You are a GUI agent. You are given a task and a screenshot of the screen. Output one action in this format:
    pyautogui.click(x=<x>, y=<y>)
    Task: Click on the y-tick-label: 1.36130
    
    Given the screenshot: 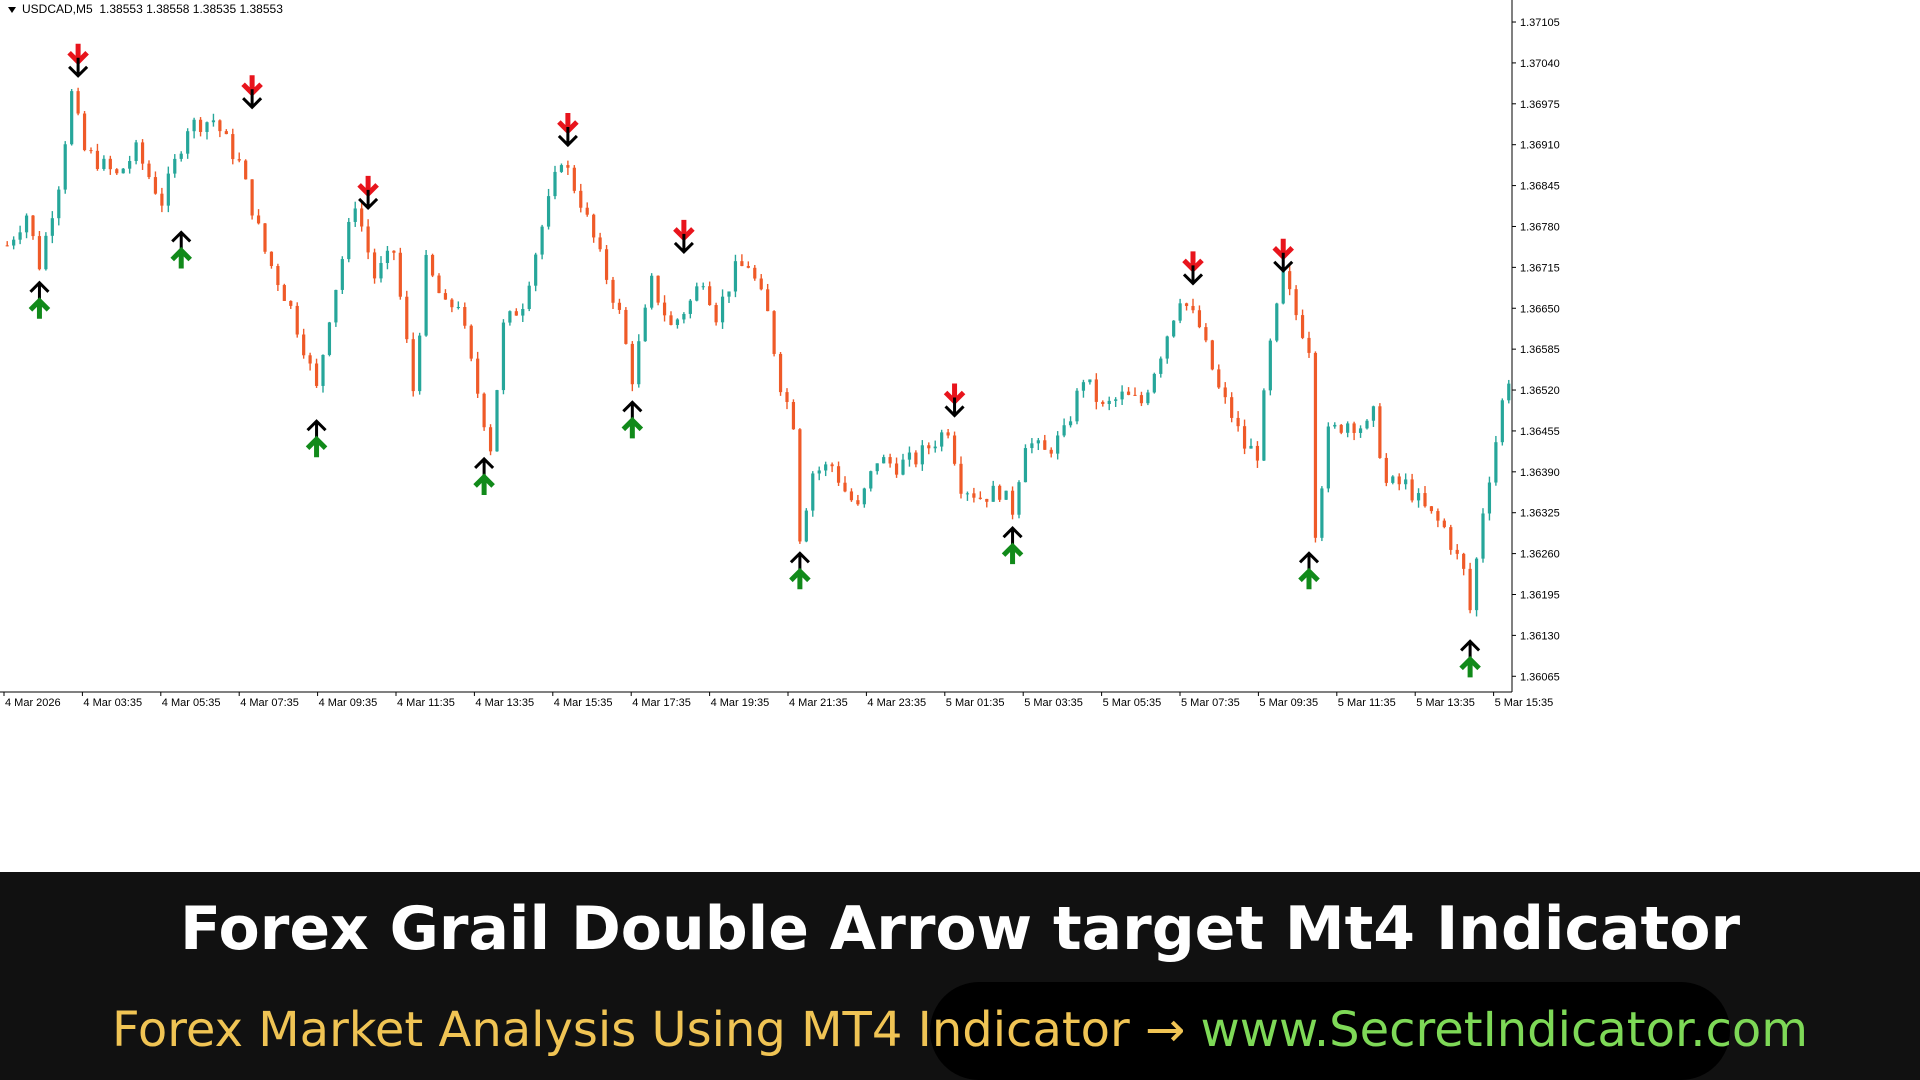 What is the action you would take?
    pyautogui.click(x=1540, y=636)
    